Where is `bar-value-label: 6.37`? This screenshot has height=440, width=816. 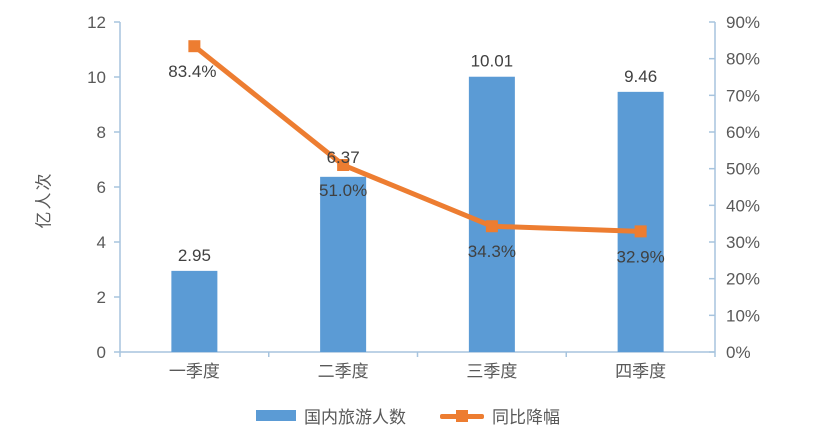 bar-value-label: 6.37 is located at coordinates (343, 157).